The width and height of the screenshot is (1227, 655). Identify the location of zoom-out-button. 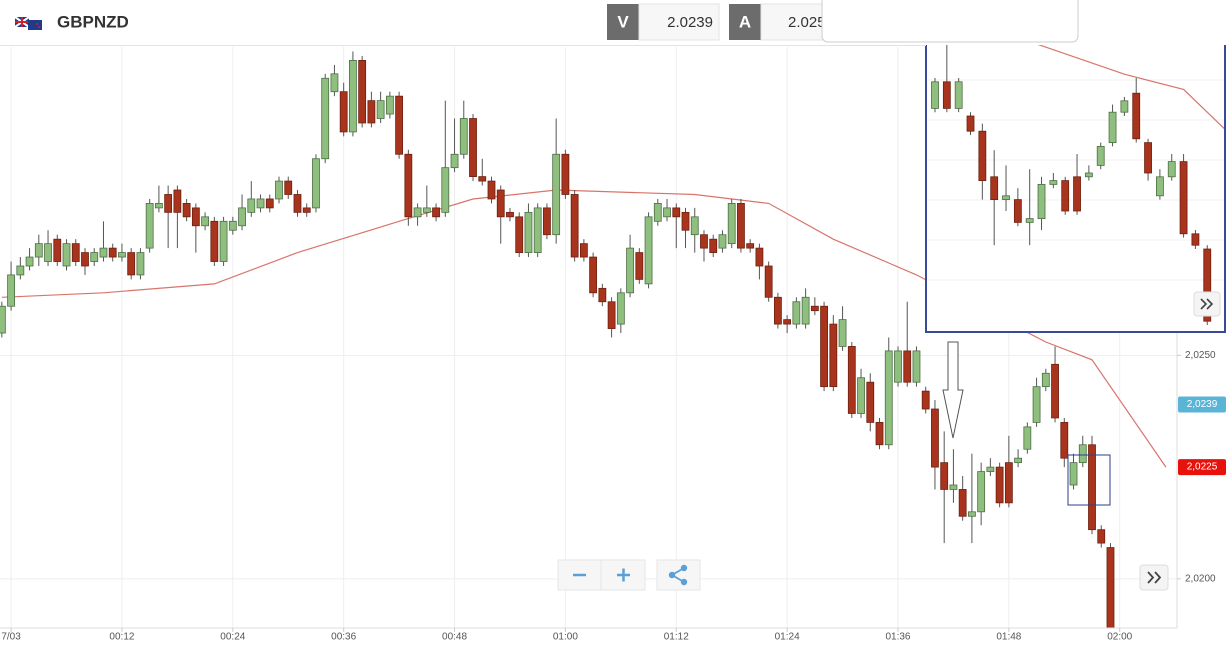
(579, 575).